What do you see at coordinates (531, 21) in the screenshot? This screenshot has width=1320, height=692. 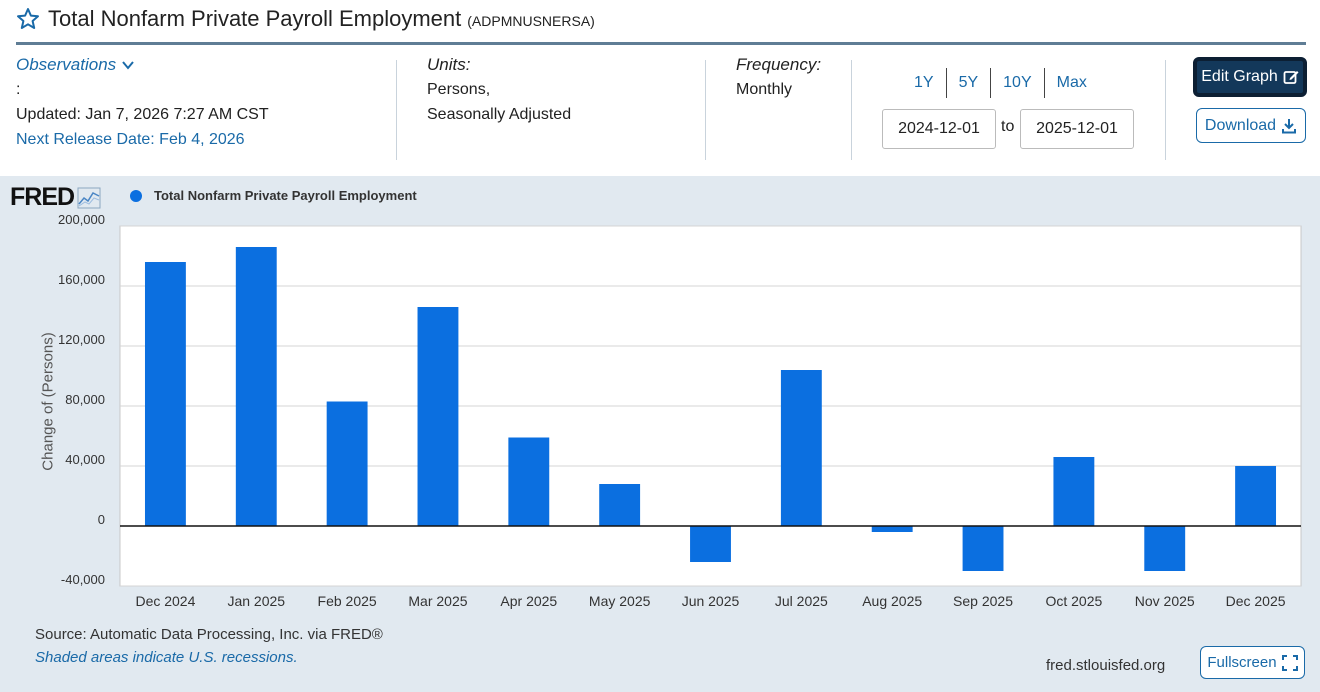 I see `series-id: (ADPMNUSNERSA)` at bounding box center [531, 21].